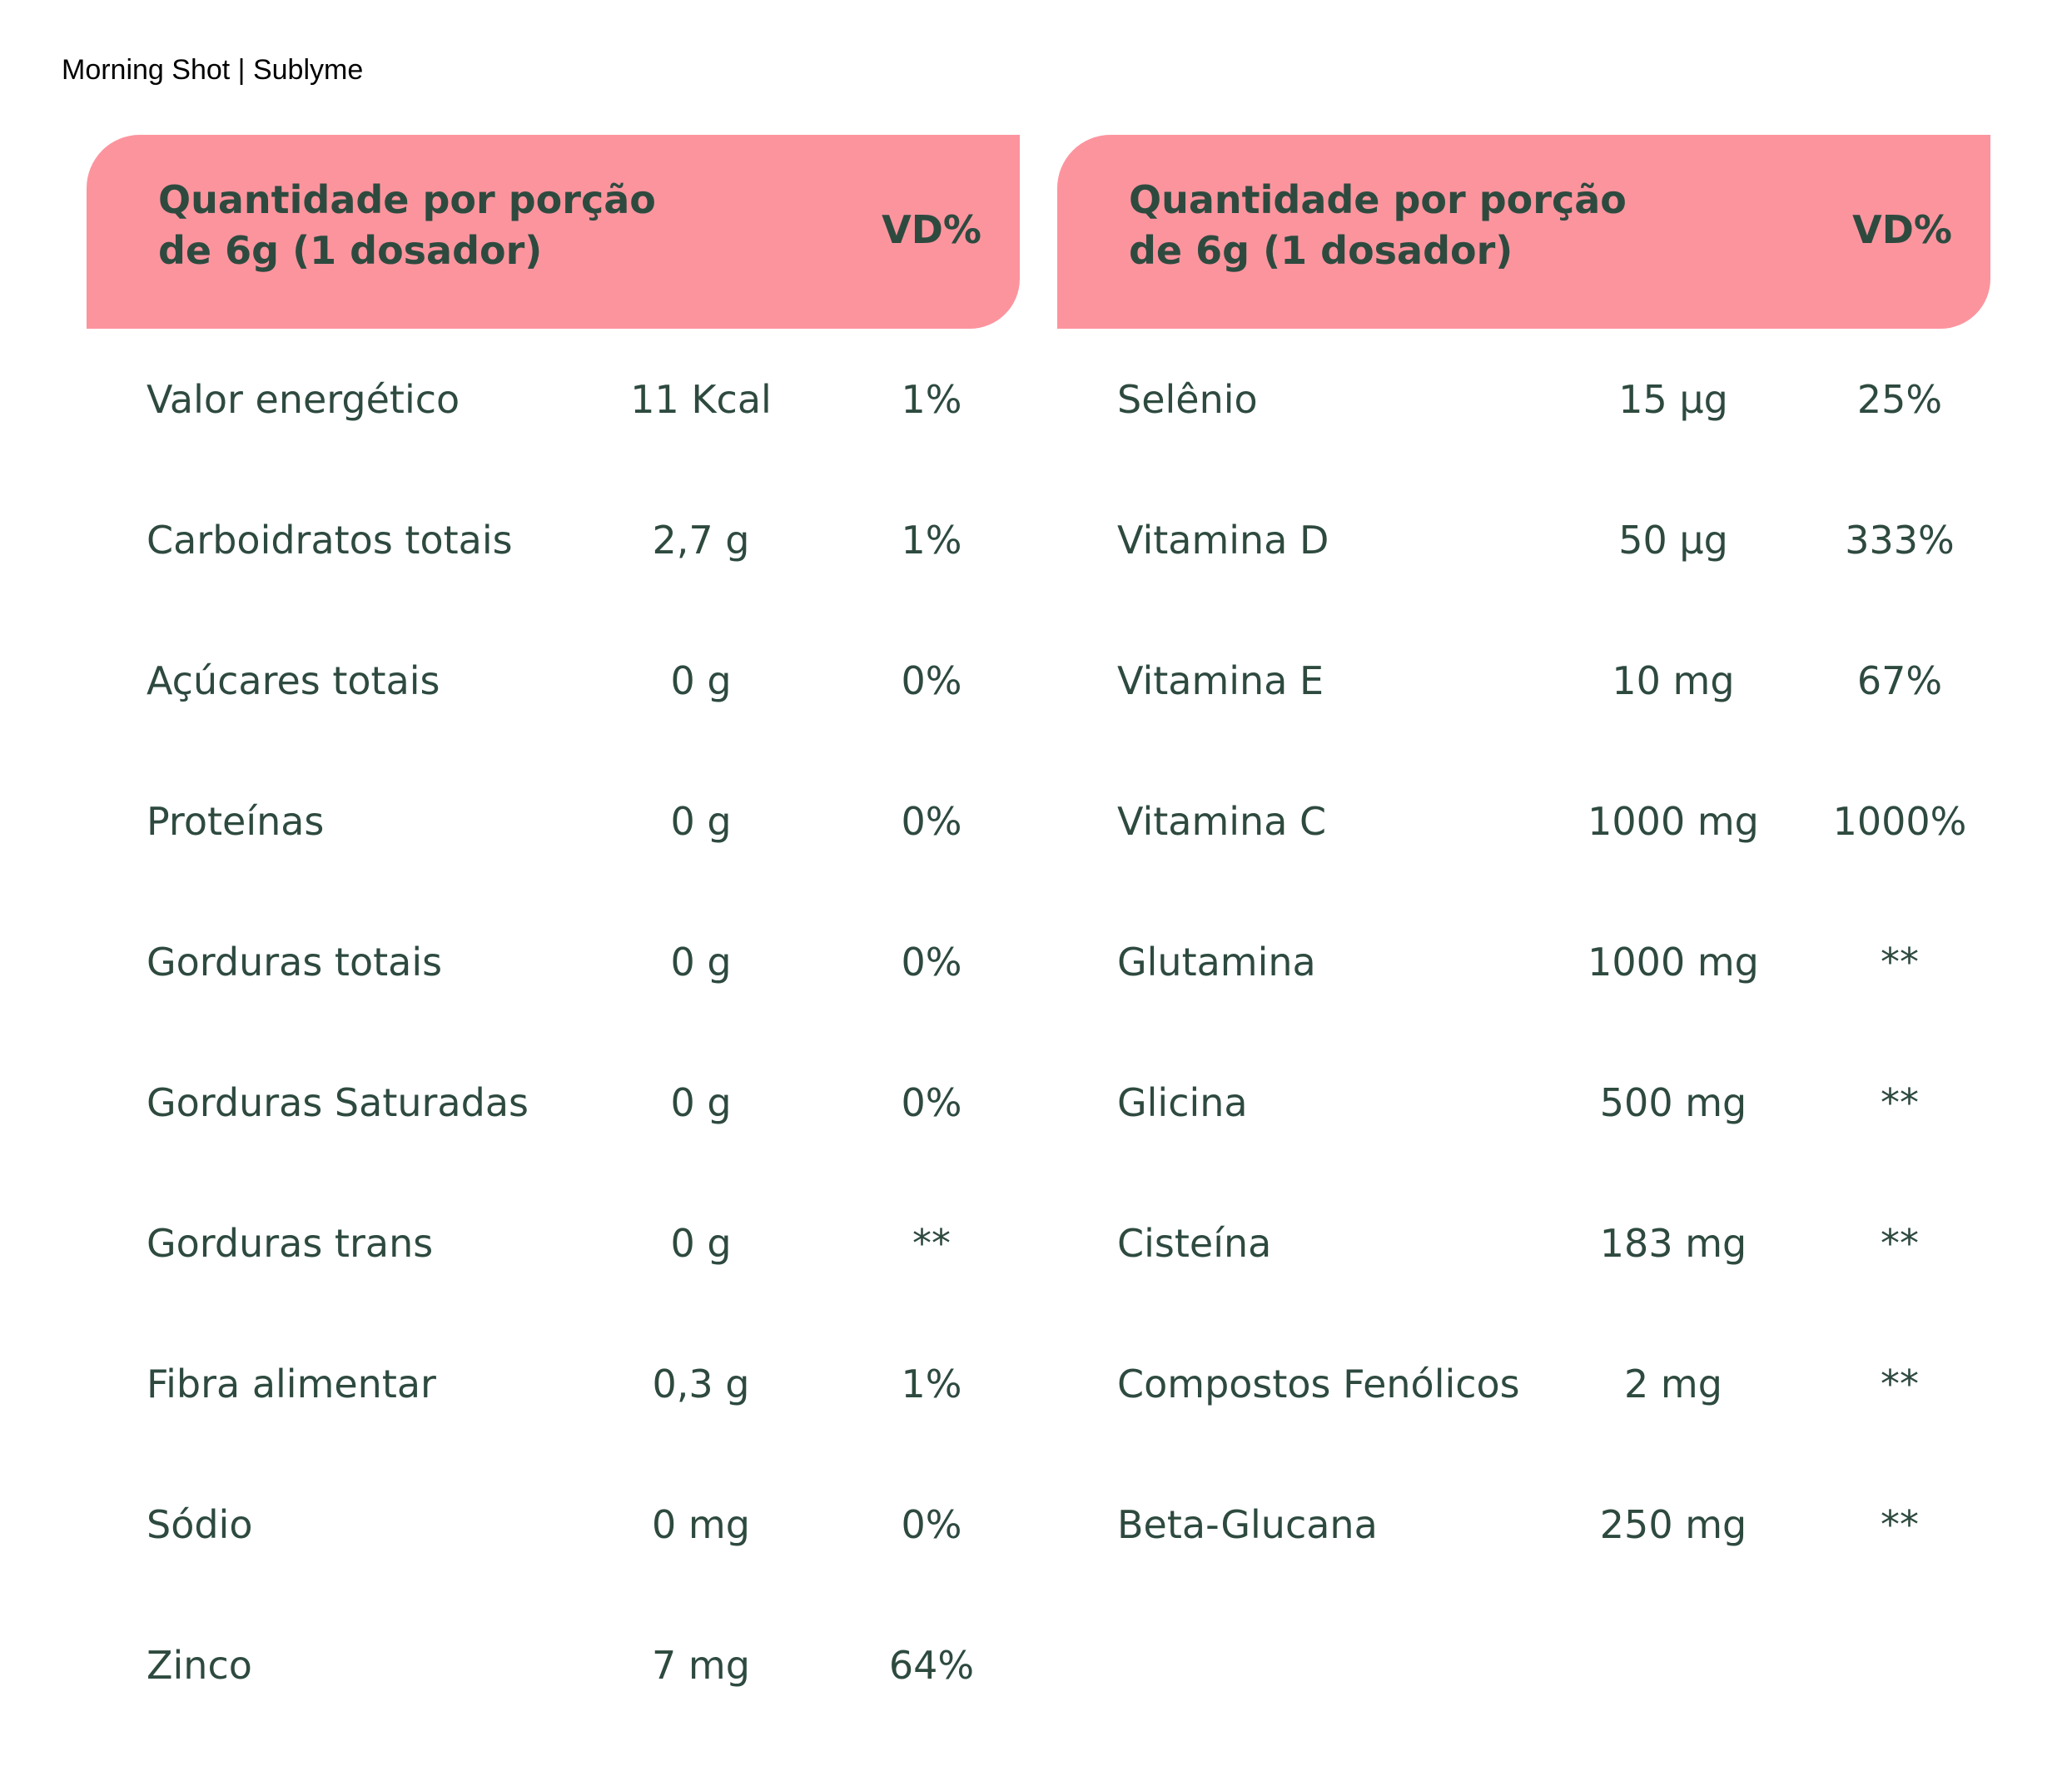 The image size is (2072, 1771). I want to click on nutrient-name: Gorduras Saturadas, so click(338, 1102).